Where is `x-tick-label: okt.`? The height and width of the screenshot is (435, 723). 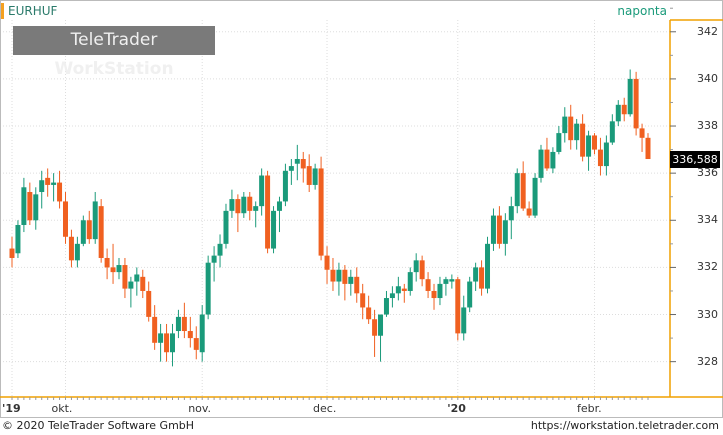
x-tick-label: okt. is located at coordinates (62, 408).